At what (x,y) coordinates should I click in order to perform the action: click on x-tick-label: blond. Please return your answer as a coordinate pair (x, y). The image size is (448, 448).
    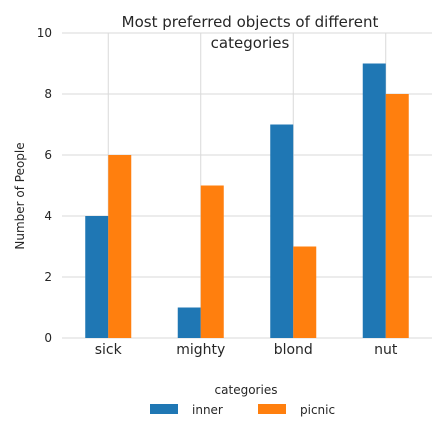
    Looking at the image, I should click on (293, 350).